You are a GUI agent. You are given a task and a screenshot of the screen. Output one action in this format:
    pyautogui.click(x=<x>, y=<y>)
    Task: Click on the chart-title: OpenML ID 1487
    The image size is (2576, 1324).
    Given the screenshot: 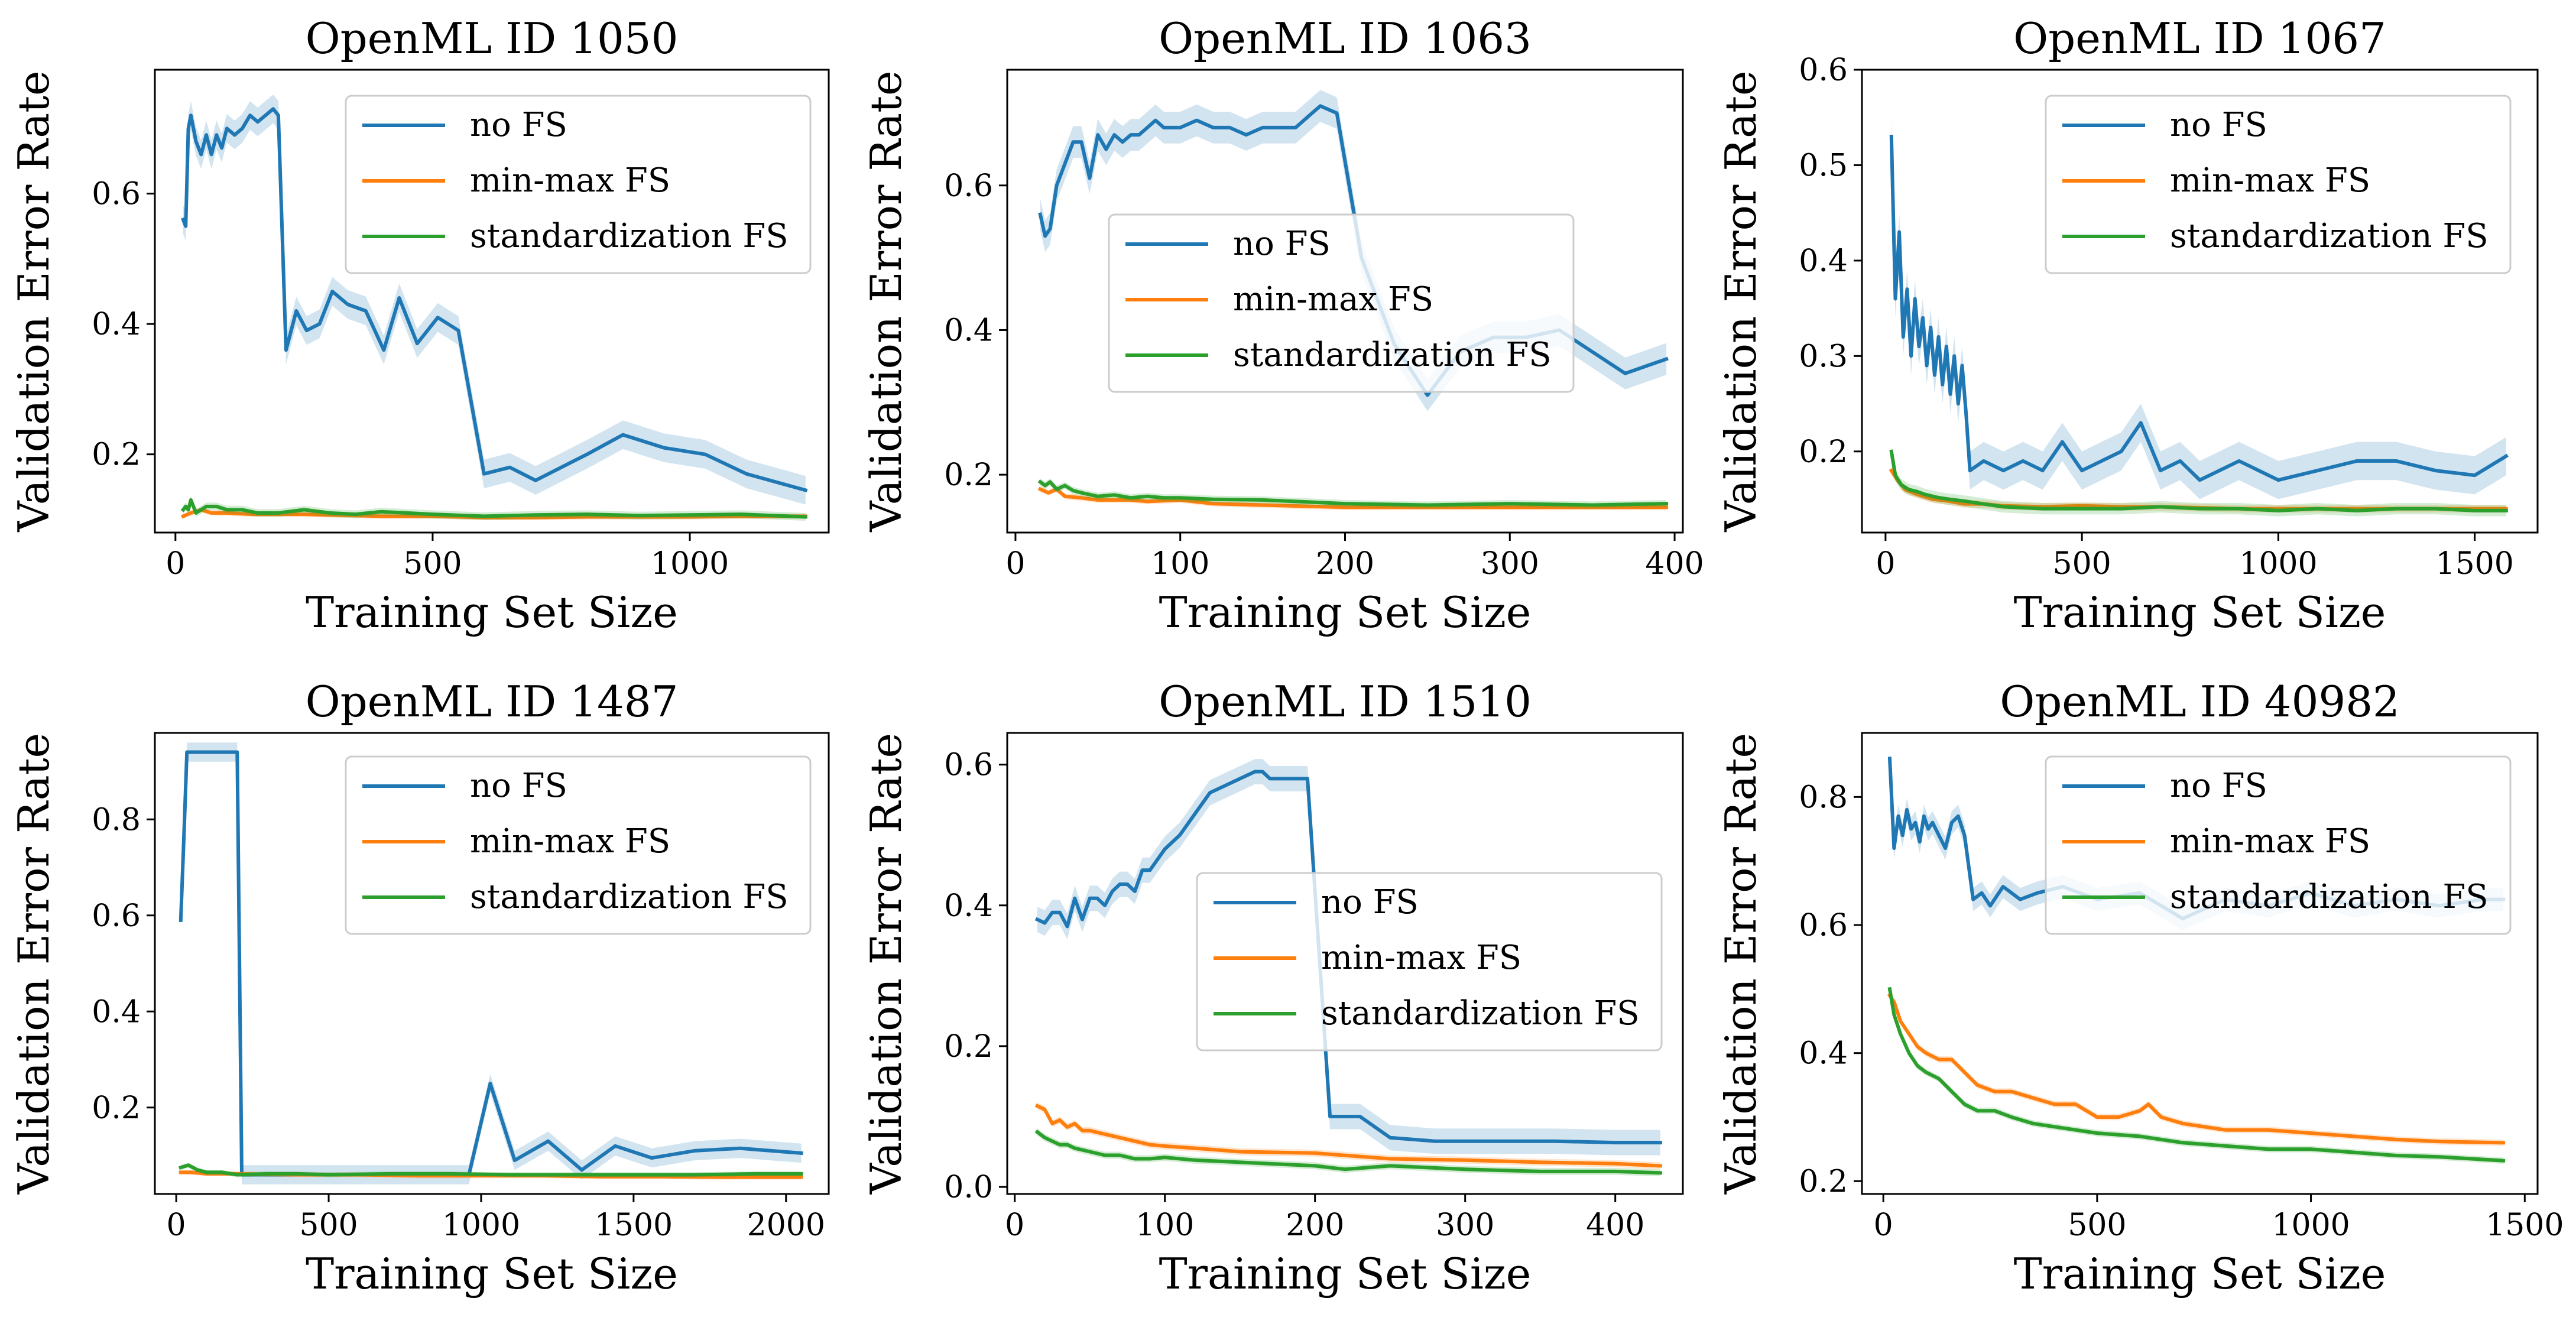 What is the action you would take?
    pyautogui.click(x=492, y=701)
    